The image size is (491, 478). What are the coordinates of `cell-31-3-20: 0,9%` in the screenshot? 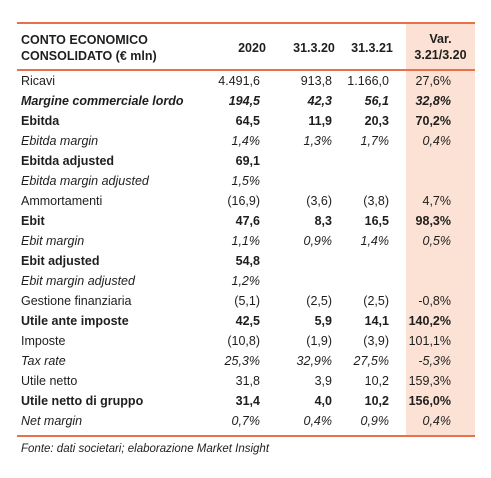 It's located at (318, 241).